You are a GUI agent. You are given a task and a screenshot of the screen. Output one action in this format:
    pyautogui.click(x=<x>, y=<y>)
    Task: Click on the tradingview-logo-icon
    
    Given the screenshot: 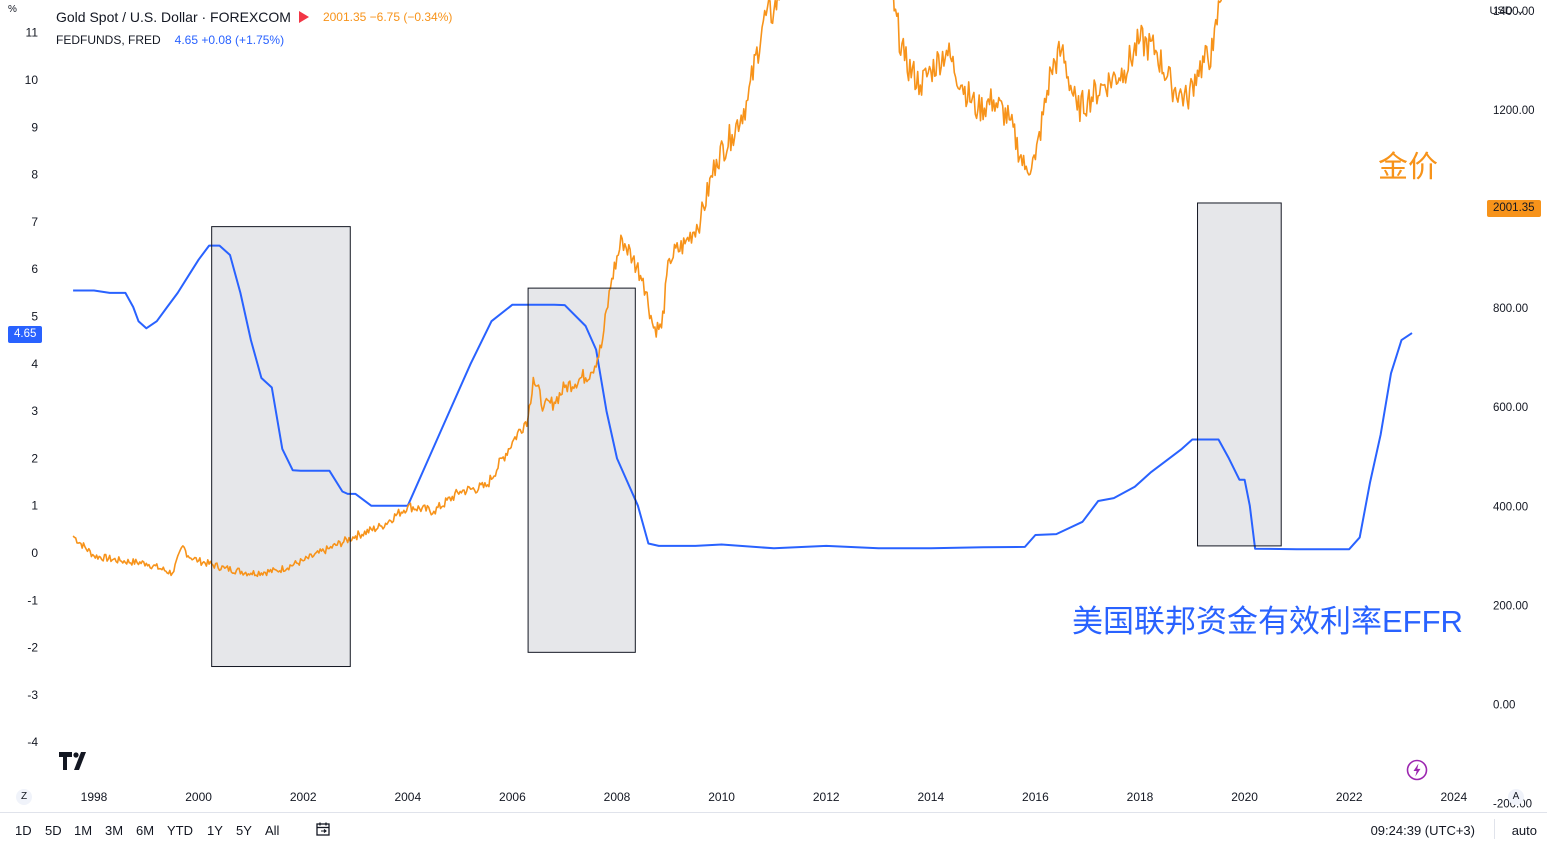 What is the action you would take?
    pyautogui.click(x=75, y=761)
    